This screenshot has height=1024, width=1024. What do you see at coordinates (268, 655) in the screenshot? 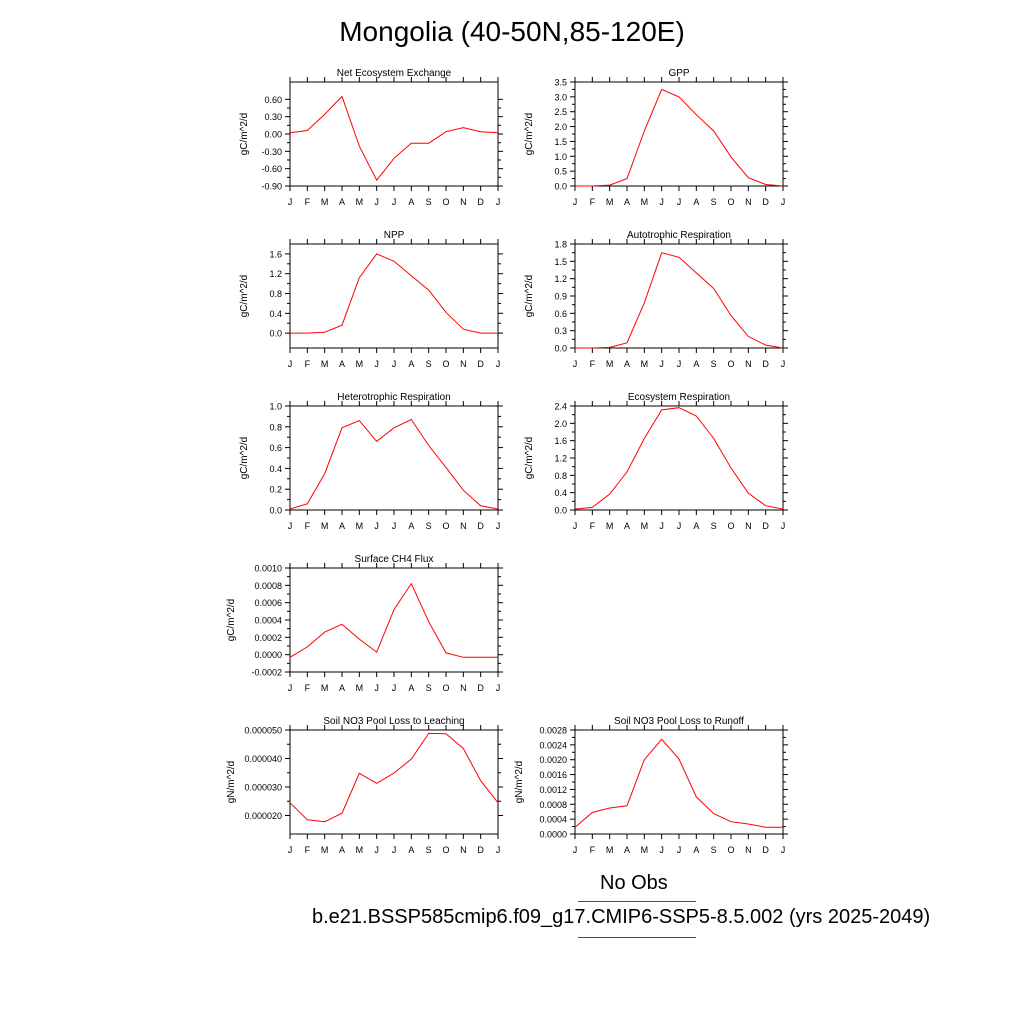
I see `y-tick-label: 0.0000` at bounding box center [268, 655].